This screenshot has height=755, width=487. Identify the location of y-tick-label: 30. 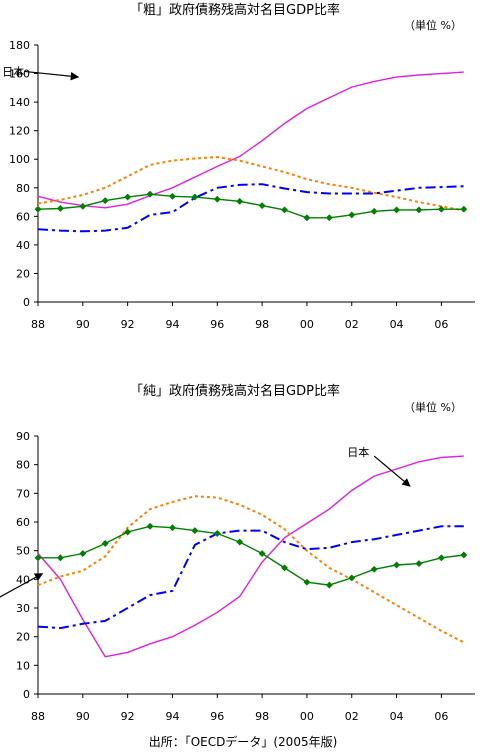
(23, 608).